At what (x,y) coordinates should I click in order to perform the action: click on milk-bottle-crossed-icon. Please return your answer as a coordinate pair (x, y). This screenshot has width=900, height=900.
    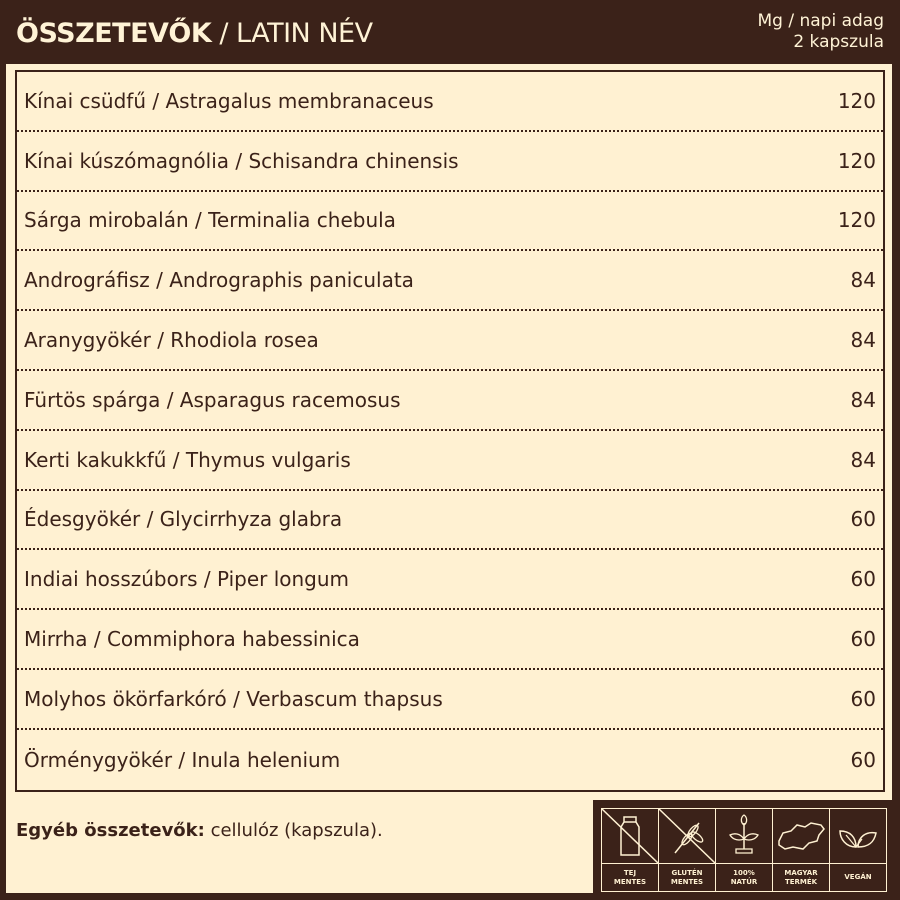
    Looking at the image, I should click on (630, 836).